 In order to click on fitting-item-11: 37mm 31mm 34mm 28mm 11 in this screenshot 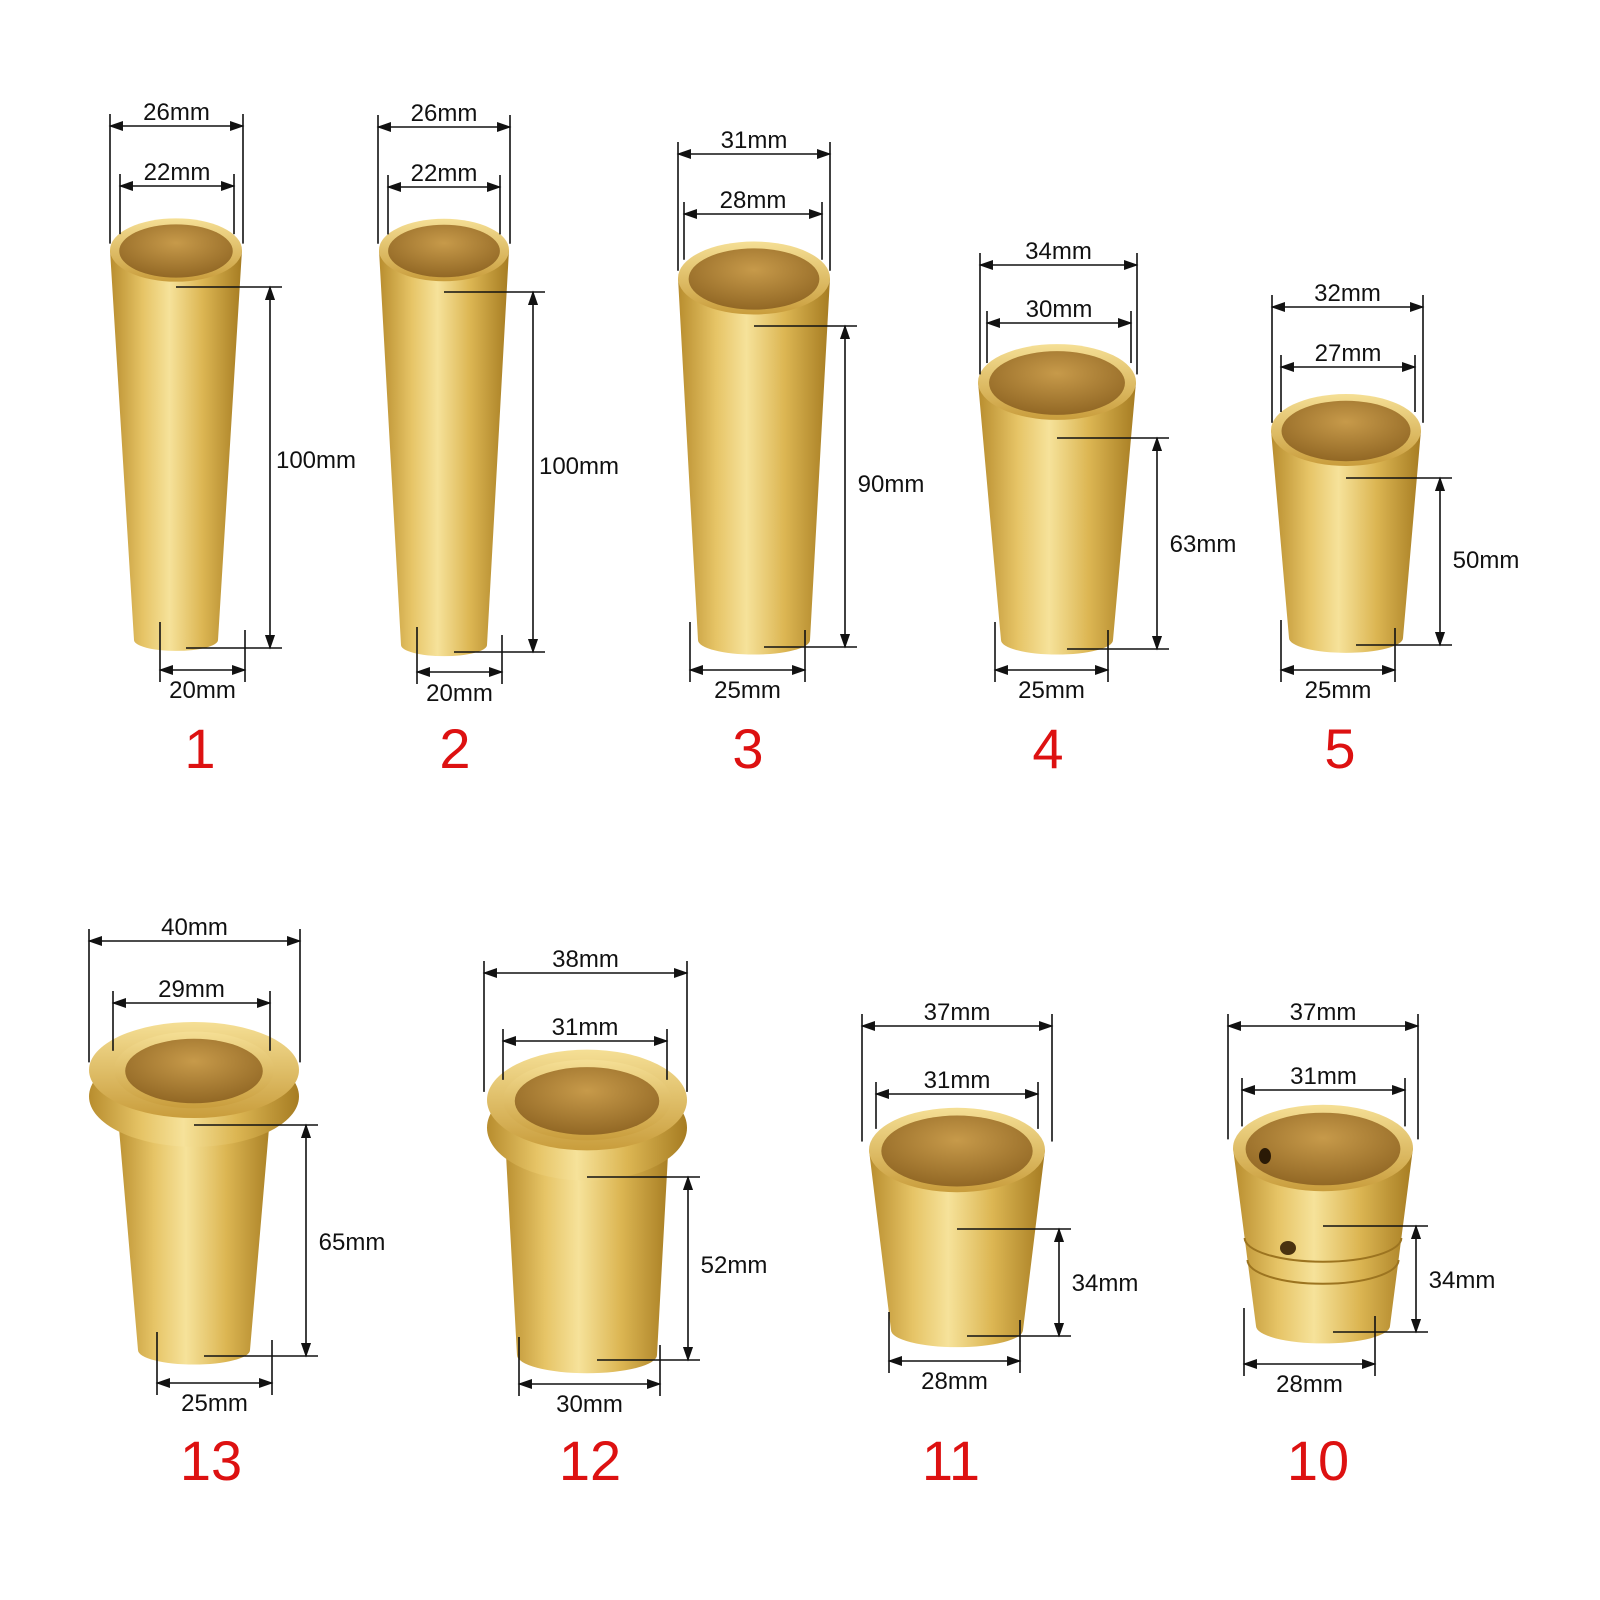, I will do `click(999, 1245)`.